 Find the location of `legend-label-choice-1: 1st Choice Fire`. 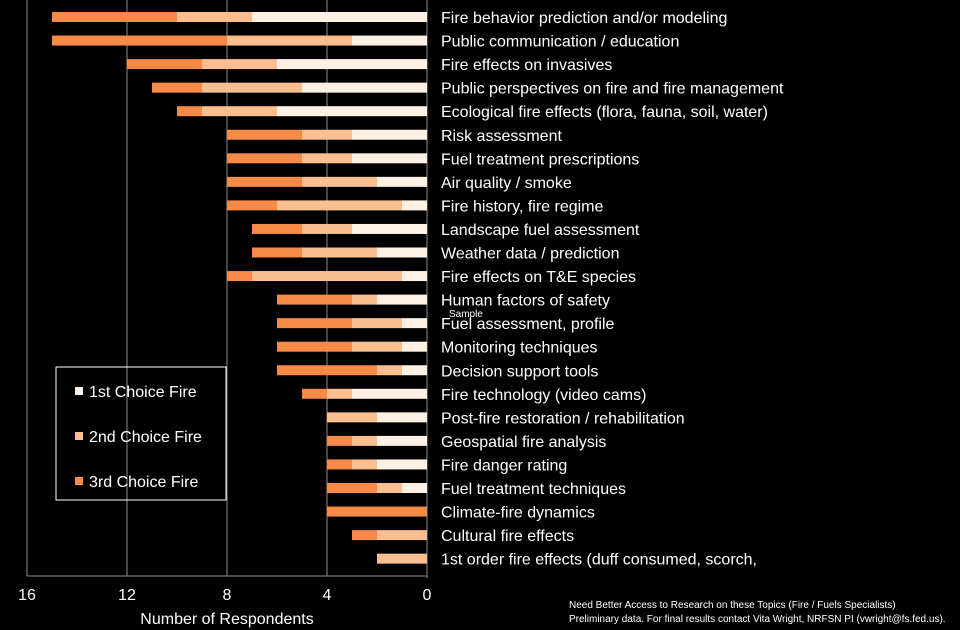

legend-label-choice-1: 1st Choice Fire is located at coordinates (143, 392).